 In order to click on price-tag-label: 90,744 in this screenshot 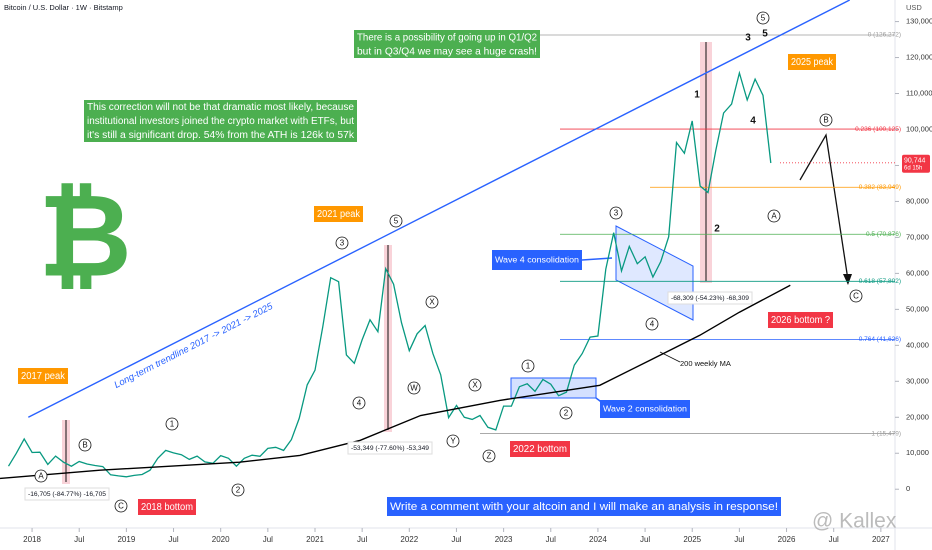, I will do `click(915, 161)`.